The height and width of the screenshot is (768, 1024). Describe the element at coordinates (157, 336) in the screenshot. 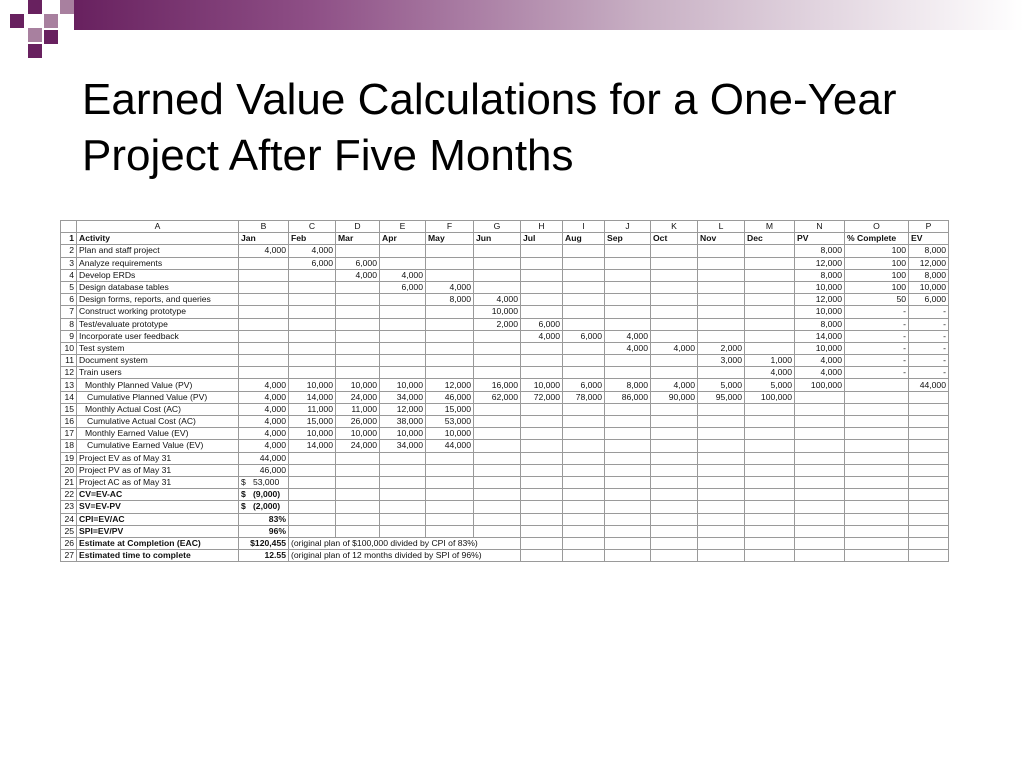

I see `activity-cell: Incorporate user feedback` at that location.